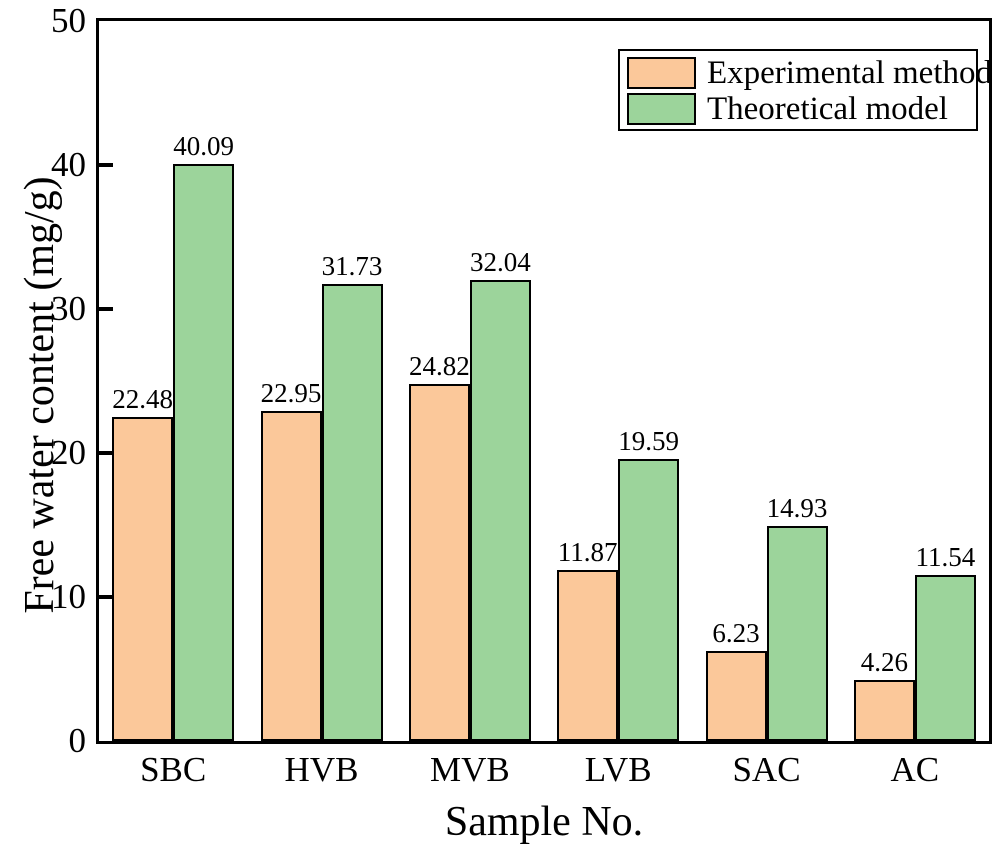  I want to click on value-label-theoretical-model-SAC: 14.93, so click(797, 508).